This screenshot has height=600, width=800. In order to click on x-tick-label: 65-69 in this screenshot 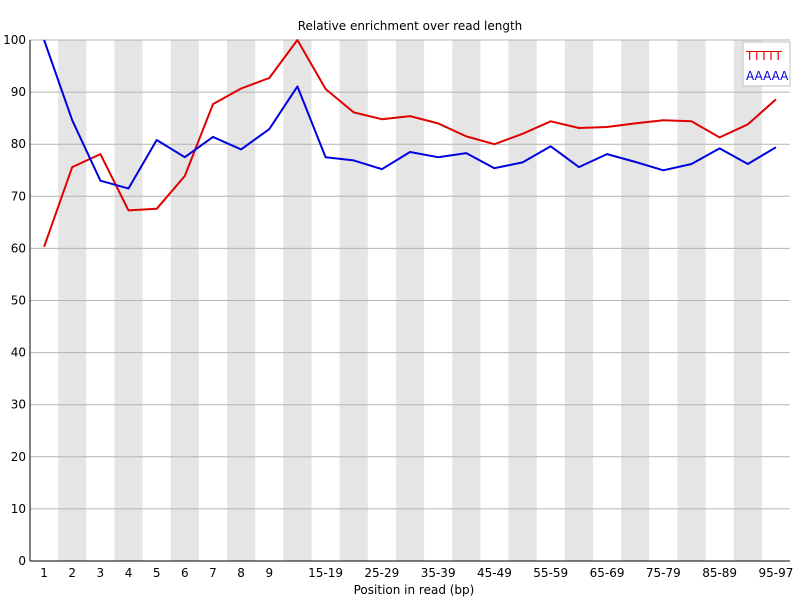, I will do `click(607, 573)`.